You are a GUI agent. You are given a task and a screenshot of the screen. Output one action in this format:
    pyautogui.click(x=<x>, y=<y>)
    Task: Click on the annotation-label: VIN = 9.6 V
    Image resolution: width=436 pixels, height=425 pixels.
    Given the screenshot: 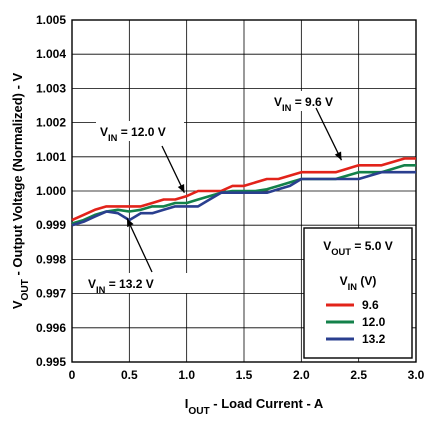 What is the action you would take?
    pyautogui.click(x=303, y=104)
    